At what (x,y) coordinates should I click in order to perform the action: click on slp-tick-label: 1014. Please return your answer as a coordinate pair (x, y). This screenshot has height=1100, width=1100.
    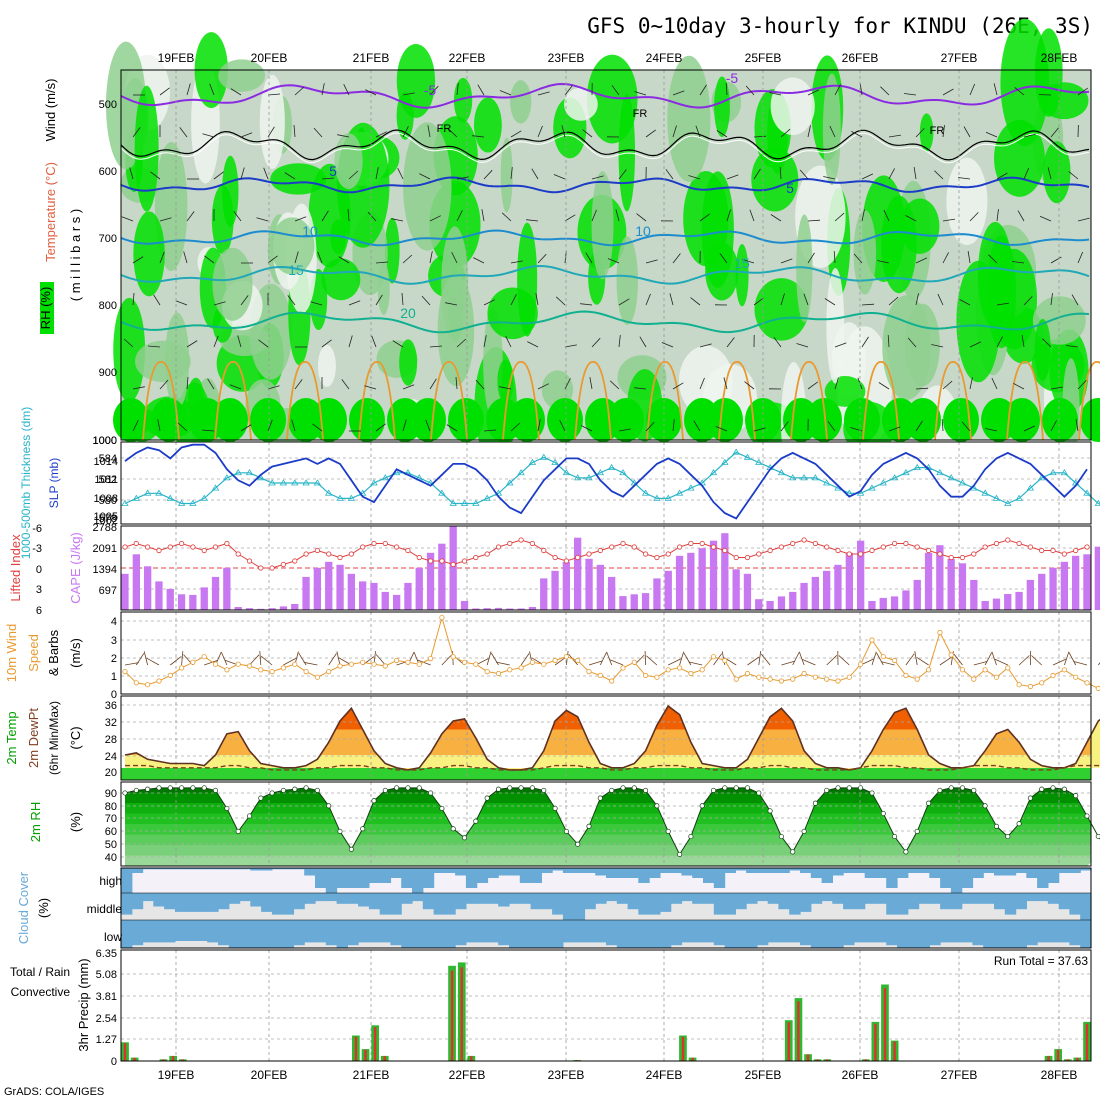
    Looking at the image, I should click on (106, 462).